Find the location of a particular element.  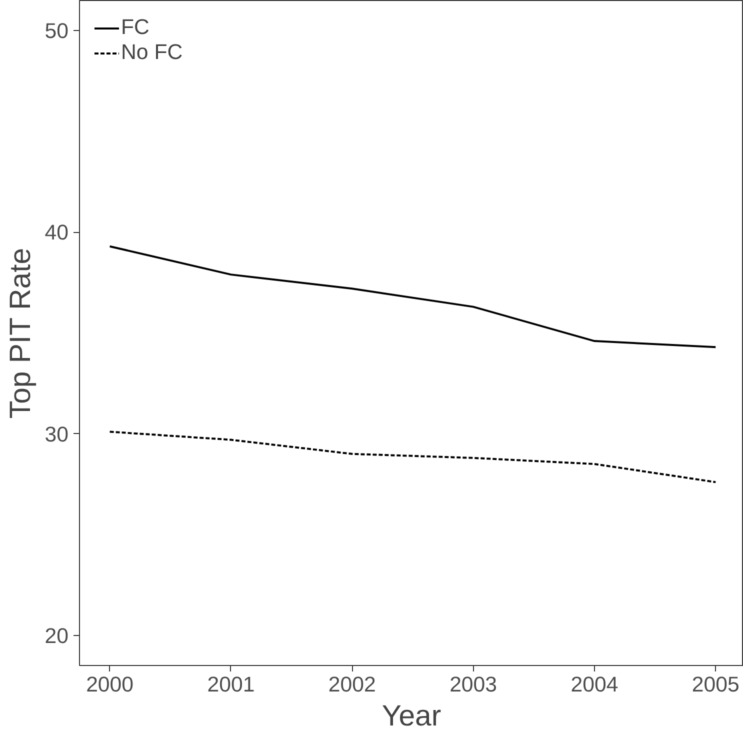

legend-label: FC is located at coordinates (135, 27).